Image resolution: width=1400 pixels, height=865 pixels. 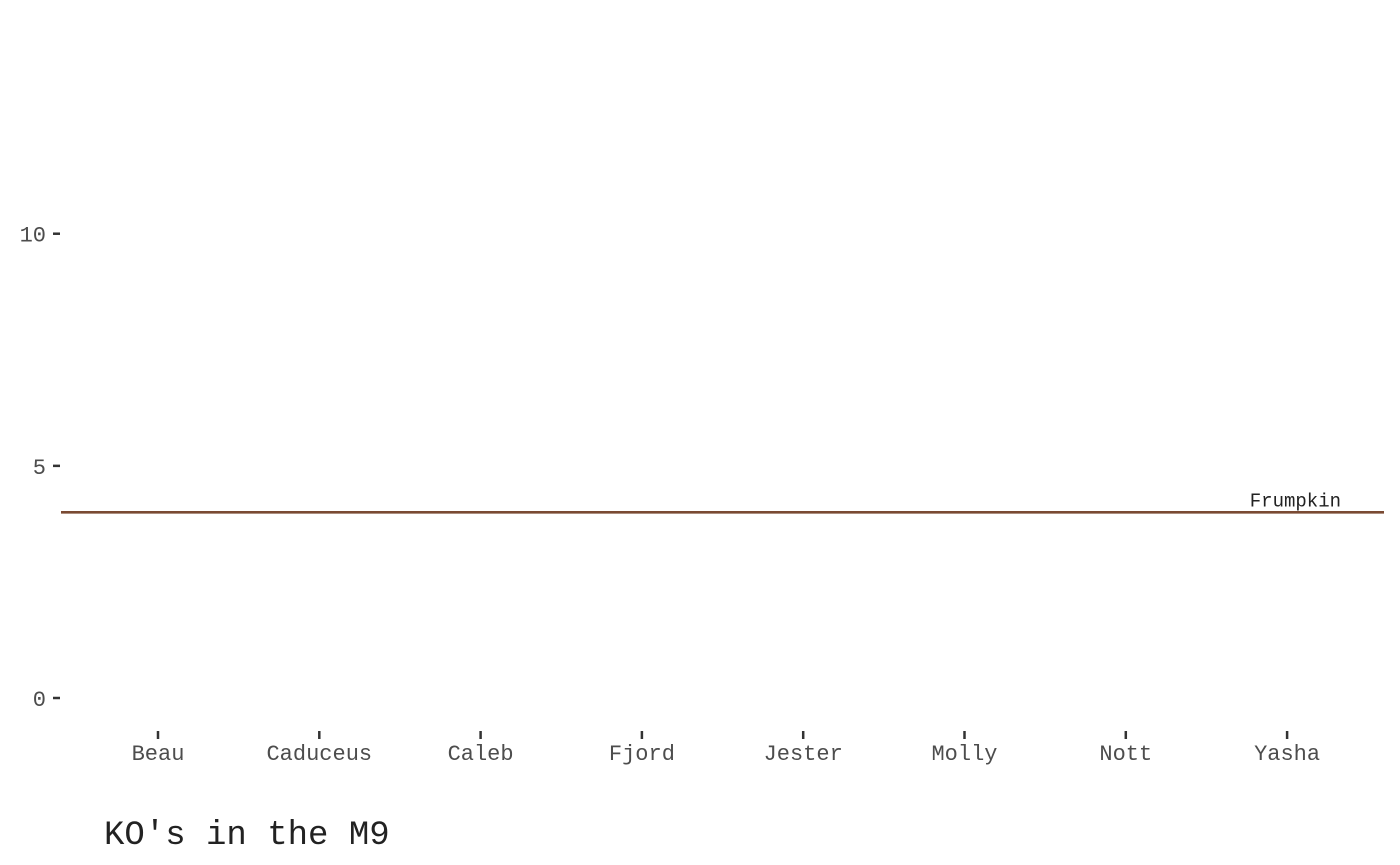 I want to click on x-tick-label: Molly, so click(x=964, y=754).